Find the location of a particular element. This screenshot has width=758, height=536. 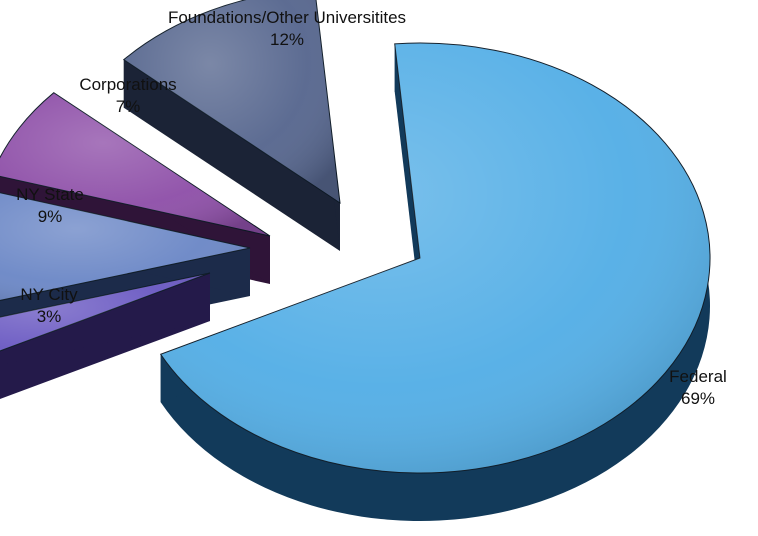

slice-name-corporations: Corporations is located at coordinates (127, 84).